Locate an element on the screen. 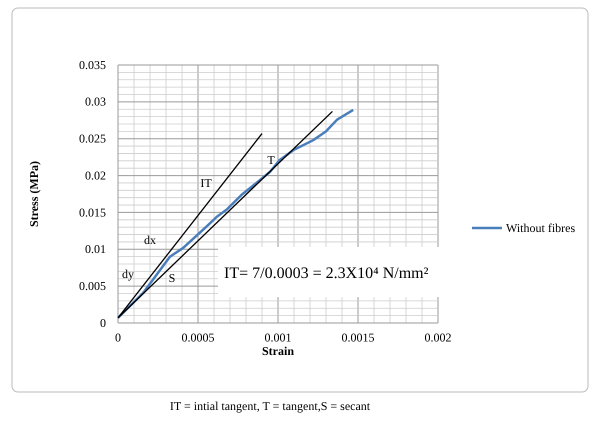 The image size is (597, 423). x-tick-label: 0 is located at coordinates (118, 337).